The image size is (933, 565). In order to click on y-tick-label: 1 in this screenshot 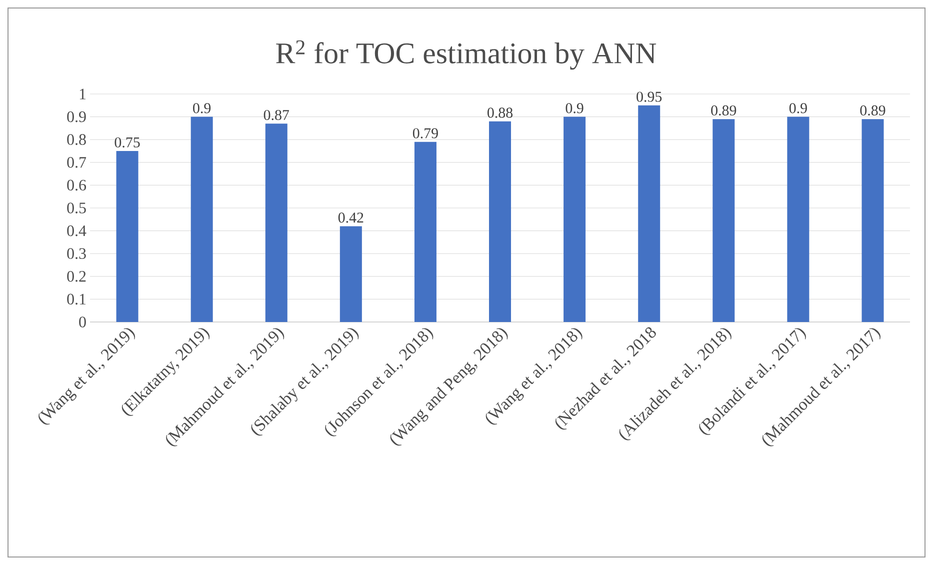, I will do `click(83, 94)`.